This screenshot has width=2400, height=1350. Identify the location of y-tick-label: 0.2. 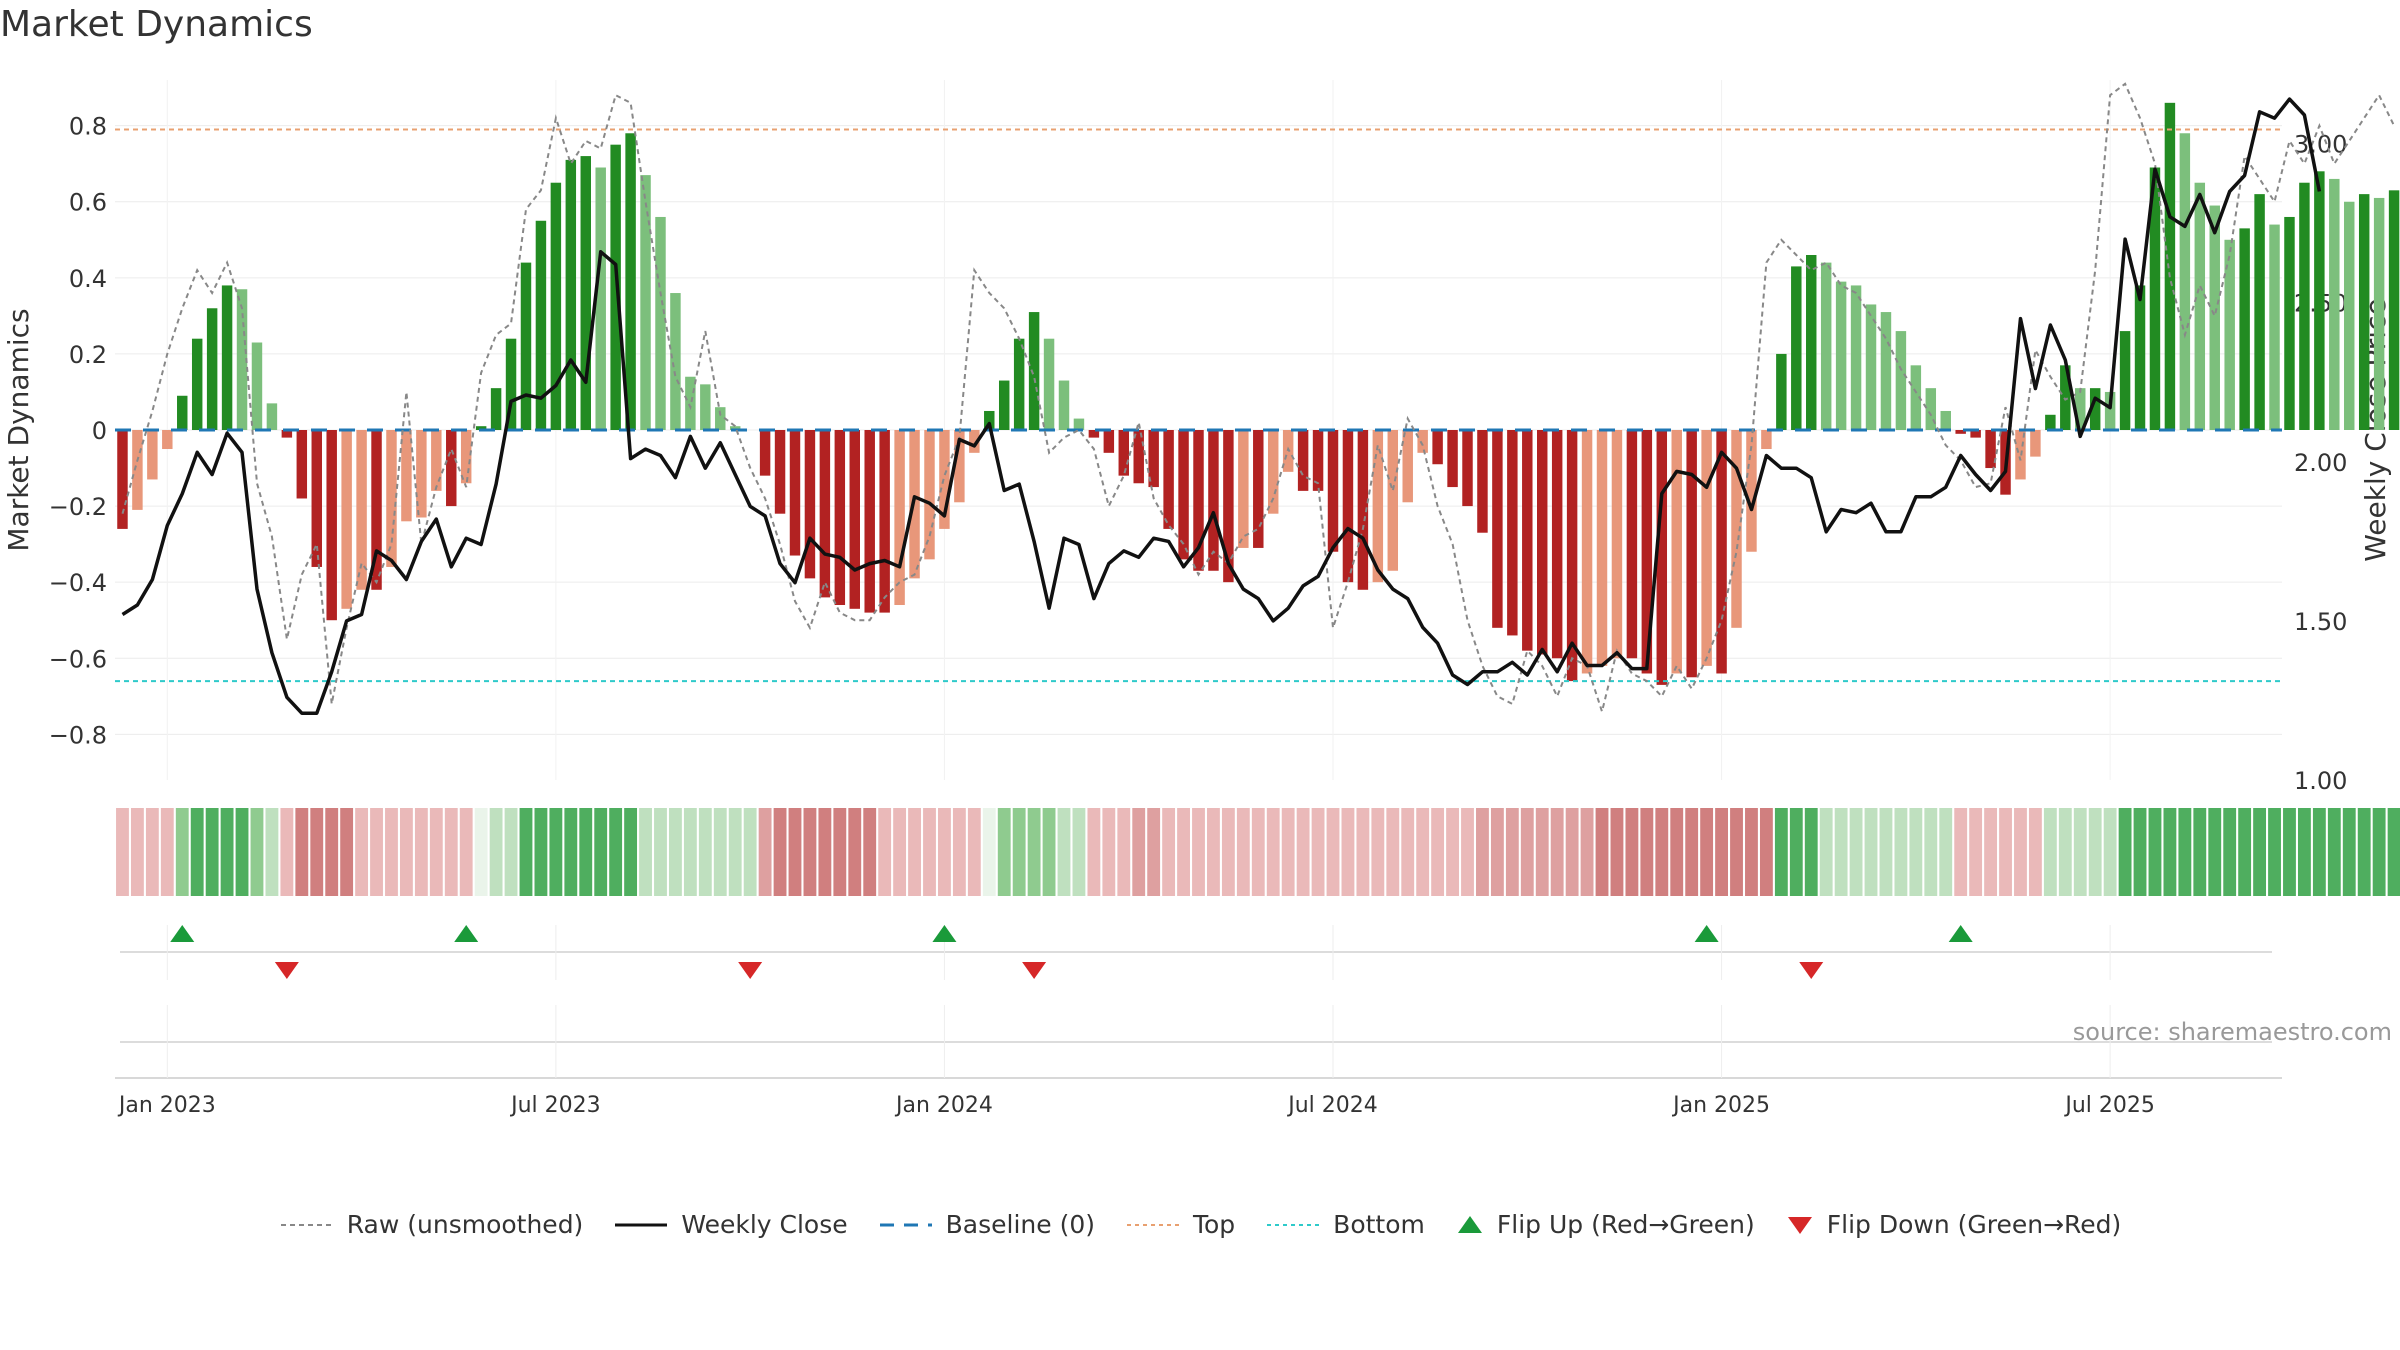
(88, 355).